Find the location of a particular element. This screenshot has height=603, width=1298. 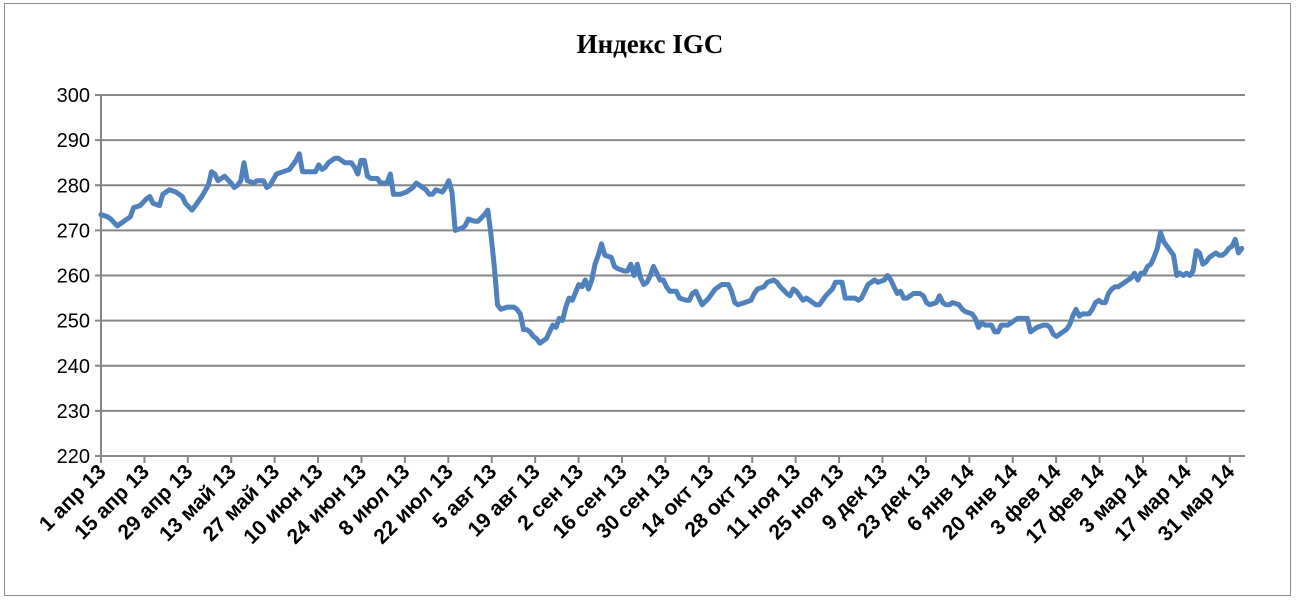

y-tick-label: 290 is located at coordinates (73, 141).